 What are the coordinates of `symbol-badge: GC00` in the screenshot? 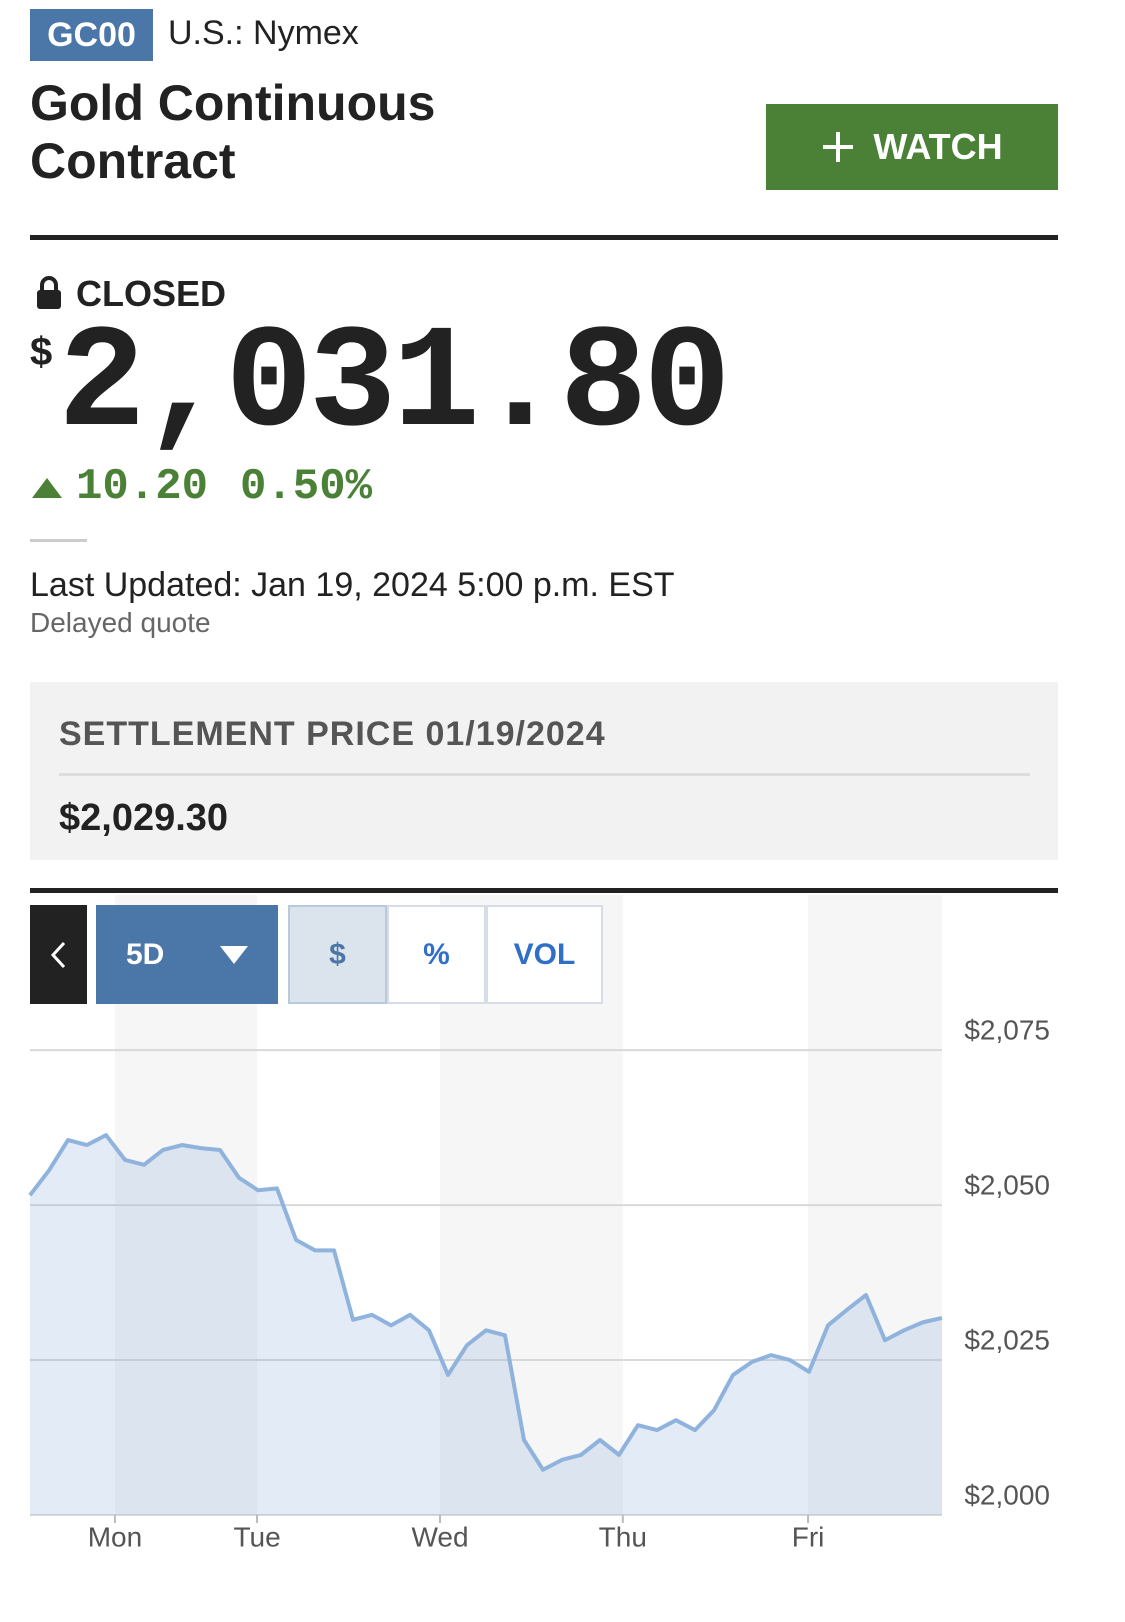 It's located at (91, 35).